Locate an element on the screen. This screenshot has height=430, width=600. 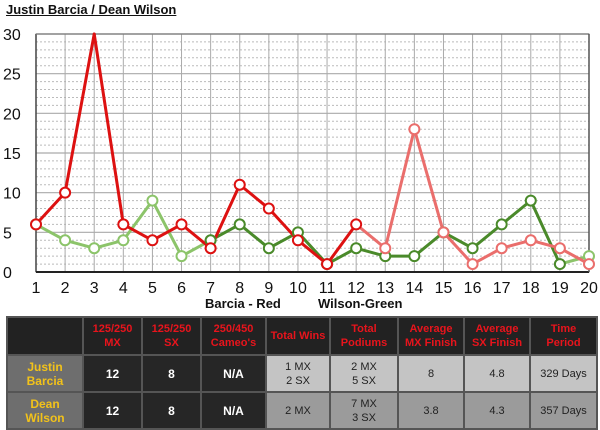
x-tick-label: 17 is located at coordinates (502, 288).